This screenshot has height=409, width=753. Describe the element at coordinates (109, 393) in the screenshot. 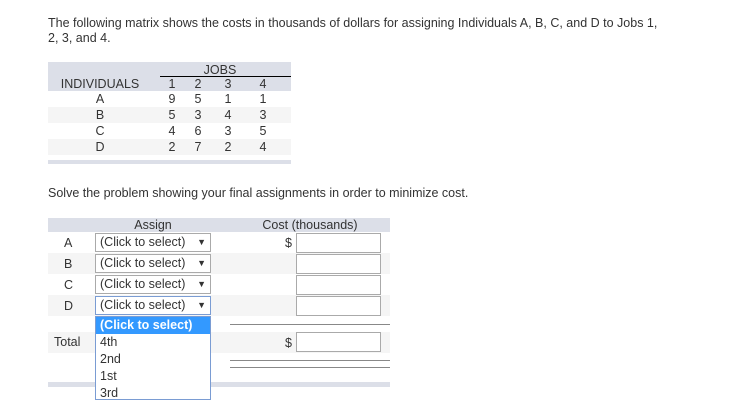

I see `dropdown-option: 3rd` at that location.